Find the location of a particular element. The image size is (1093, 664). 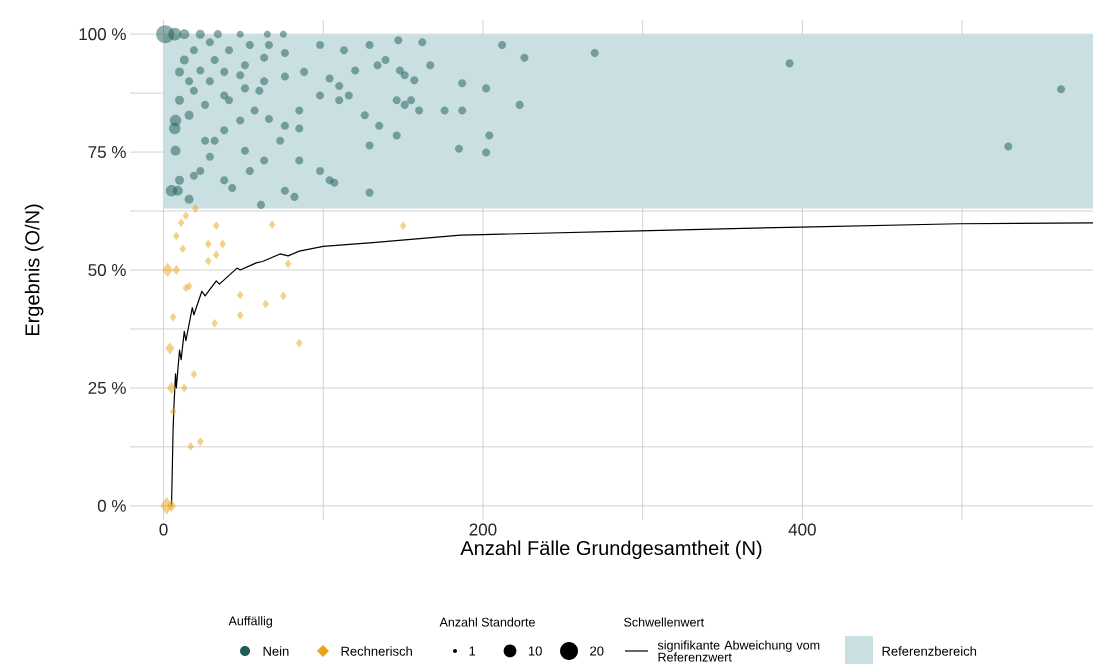

legend-label: 1 is located at coordinates (472, 651).